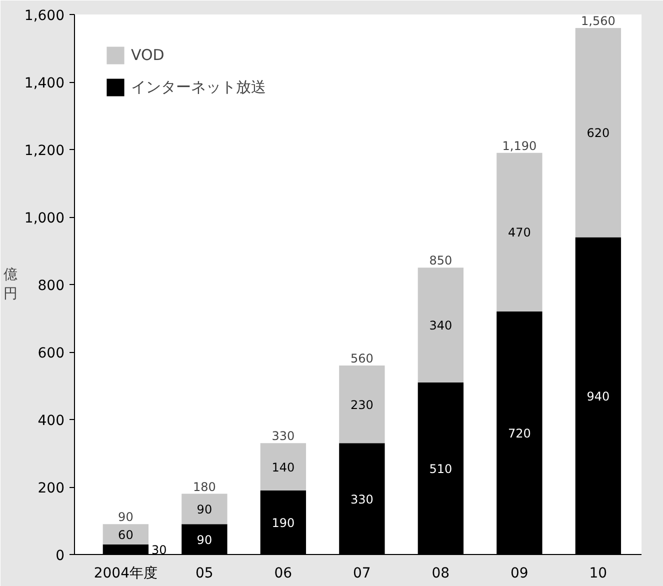  What do you see at coordinates (283, 436) in the screenshot?
I see `total-label: 330` at bounding box center [283, 436].